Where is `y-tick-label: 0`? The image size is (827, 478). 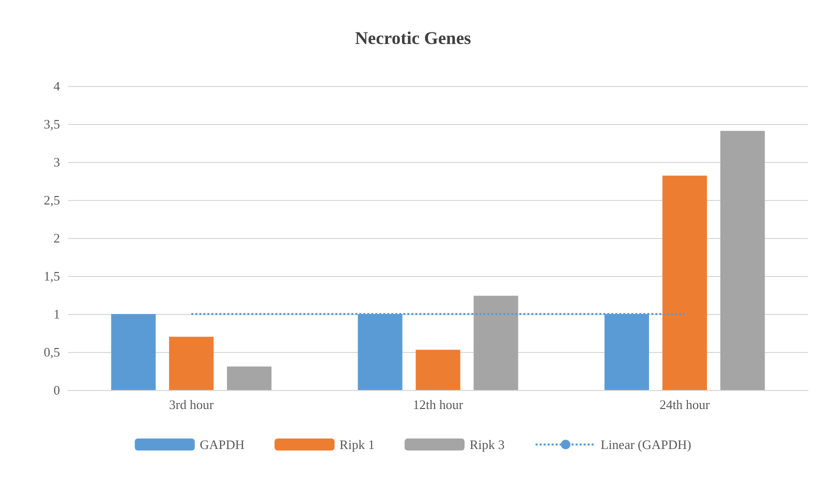
y-tick-label: 0 is located at coordinates (57, 390).